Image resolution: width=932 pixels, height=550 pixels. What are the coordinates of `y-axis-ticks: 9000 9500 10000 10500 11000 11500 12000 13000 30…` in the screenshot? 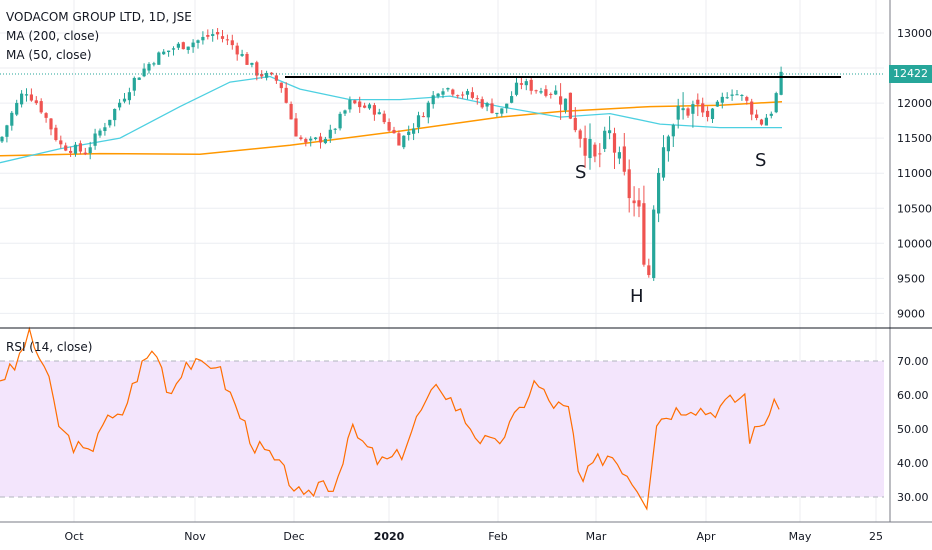 It's located at (914, 265).